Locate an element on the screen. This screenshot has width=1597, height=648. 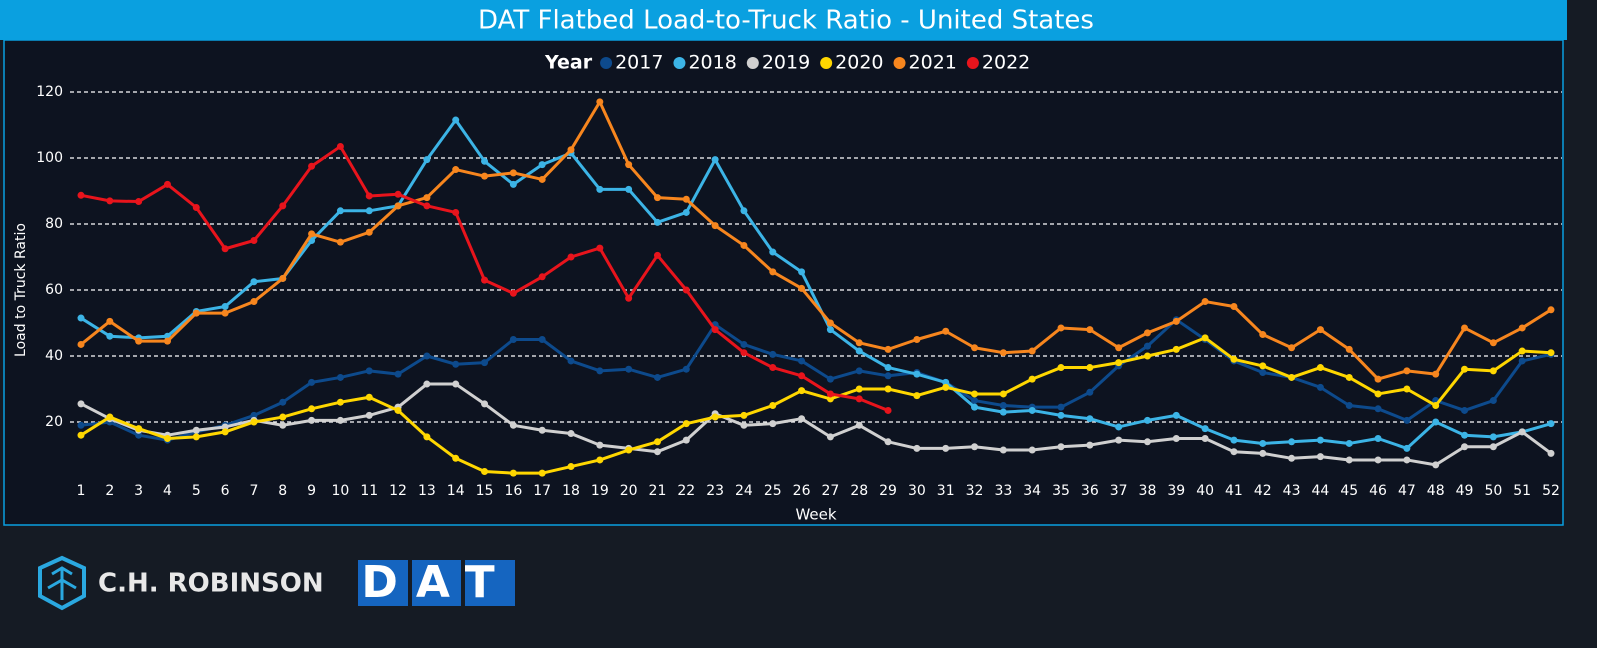
x-tick-label: 23 is located at coordinates (715, 491).